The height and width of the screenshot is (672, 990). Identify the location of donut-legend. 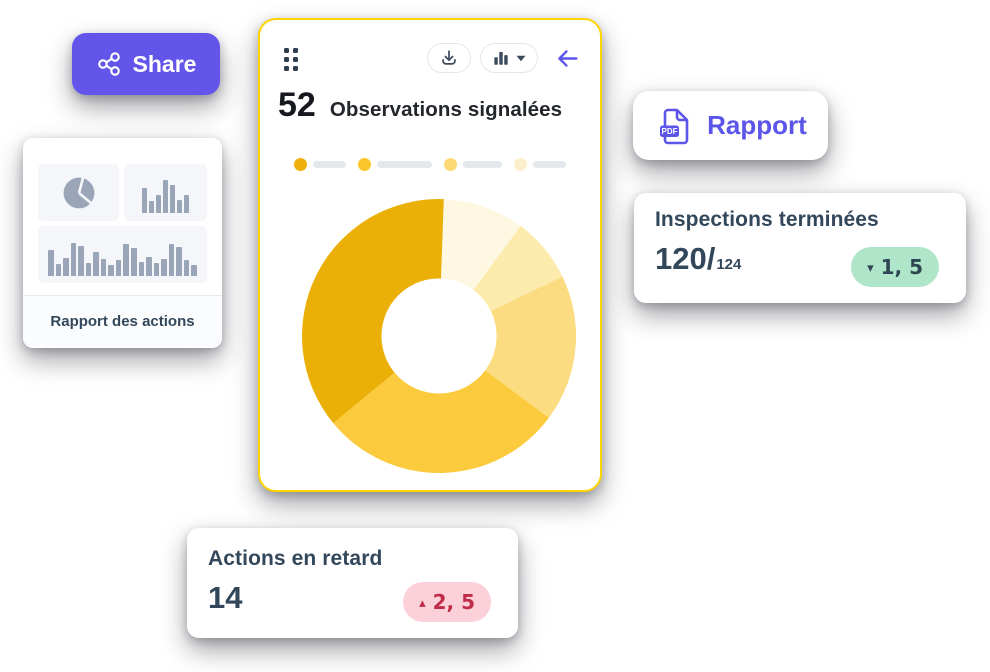
(430, 164).